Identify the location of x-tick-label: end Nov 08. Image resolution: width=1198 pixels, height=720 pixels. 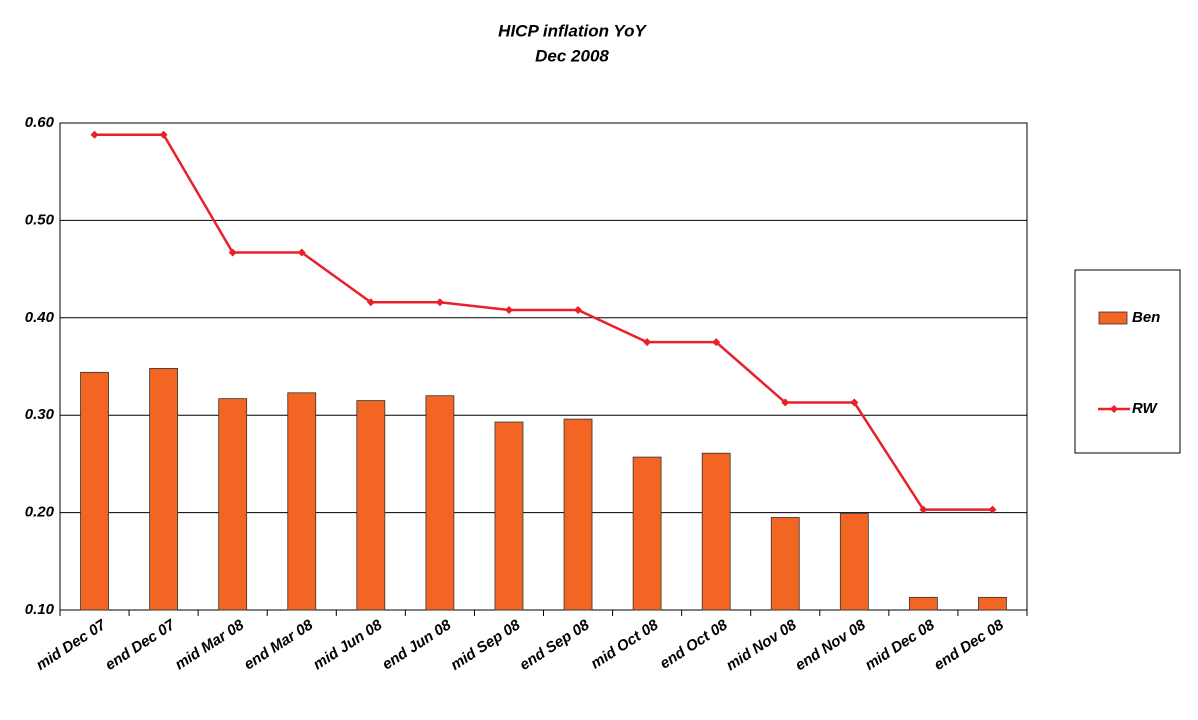
(830, 645).